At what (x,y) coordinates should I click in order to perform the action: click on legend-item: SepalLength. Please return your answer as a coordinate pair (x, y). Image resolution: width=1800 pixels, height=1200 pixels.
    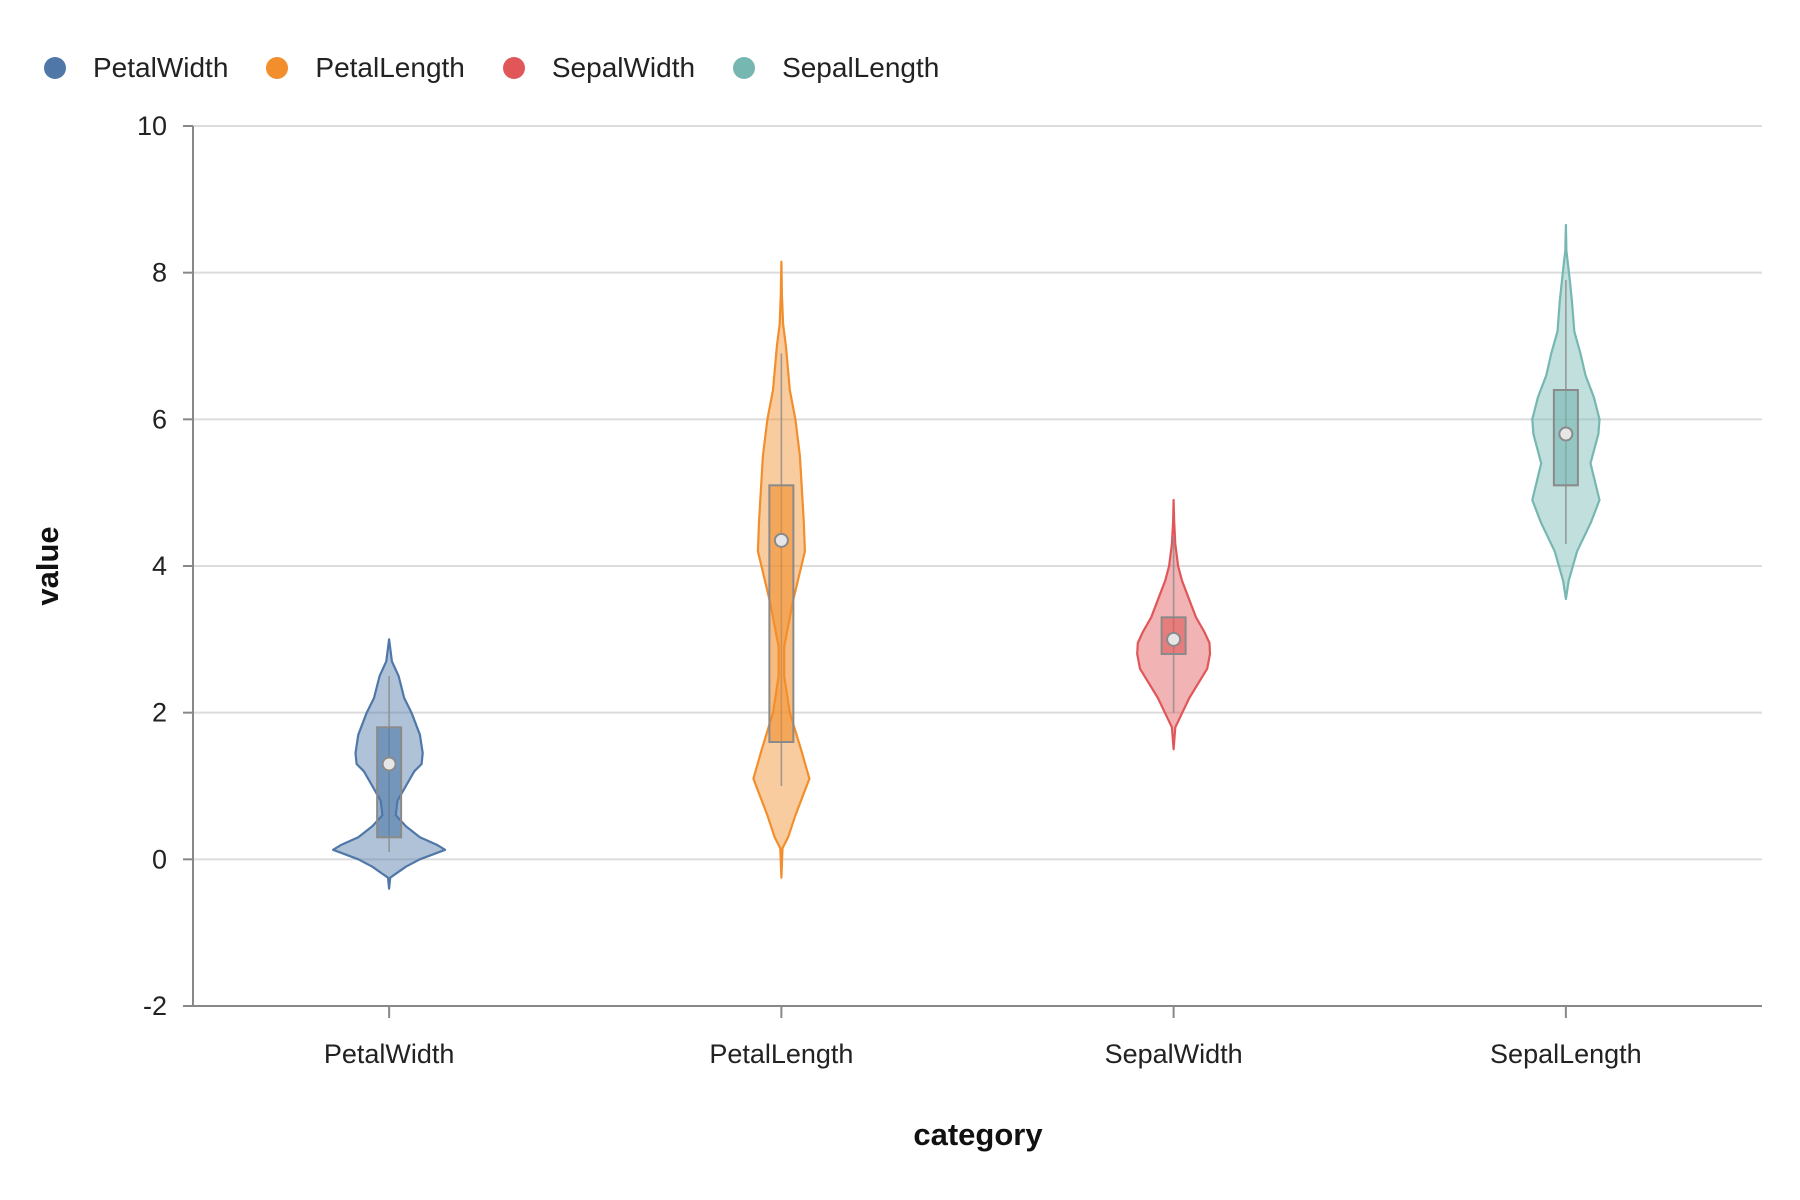
    Looking at the image, I should click on (836, 68).